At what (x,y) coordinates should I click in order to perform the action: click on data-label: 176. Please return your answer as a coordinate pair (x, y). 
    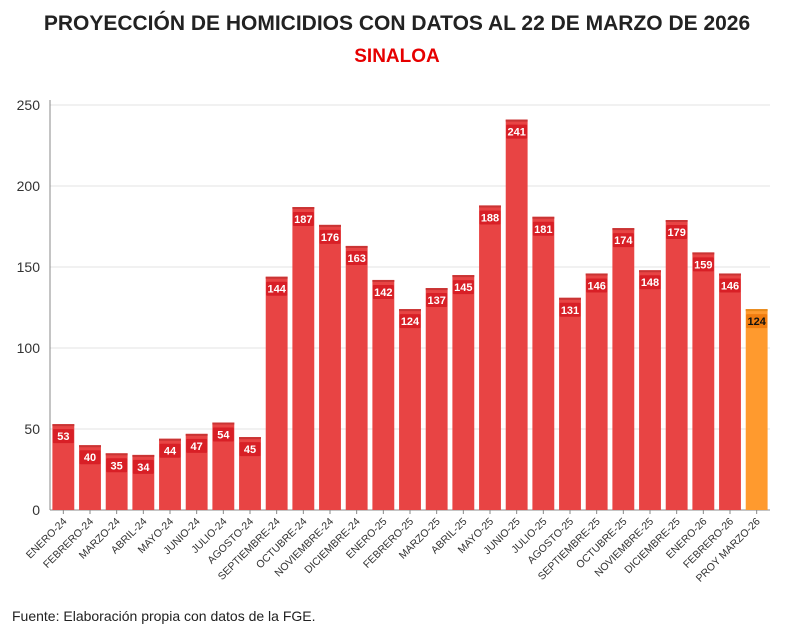
    Looking at the image, I should click on (330, 238).